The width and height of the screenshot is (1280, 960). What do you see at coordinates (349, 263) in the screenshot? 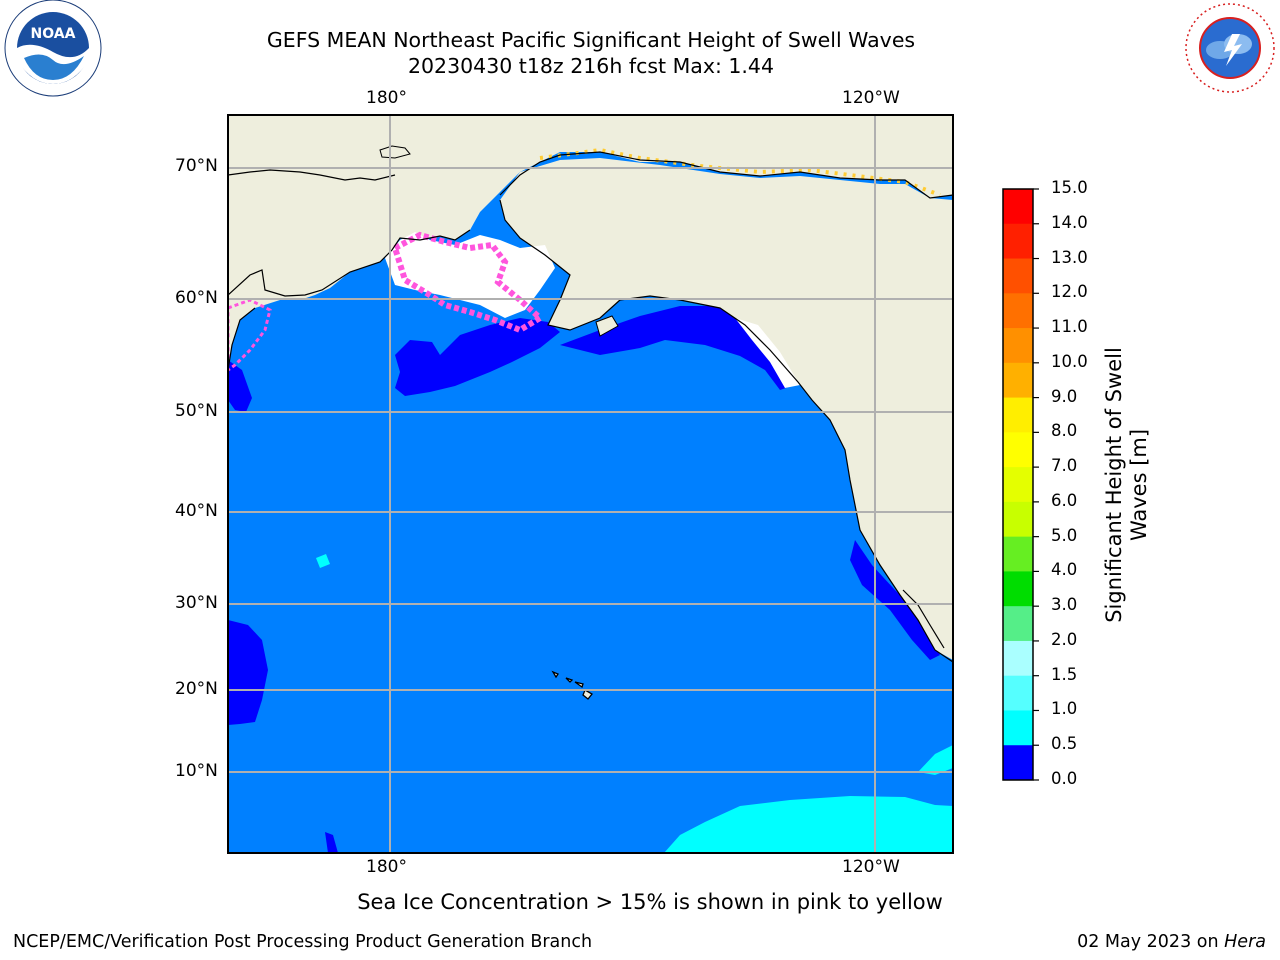
I see `coastline-chukotka` at bounding box center [349, 263].